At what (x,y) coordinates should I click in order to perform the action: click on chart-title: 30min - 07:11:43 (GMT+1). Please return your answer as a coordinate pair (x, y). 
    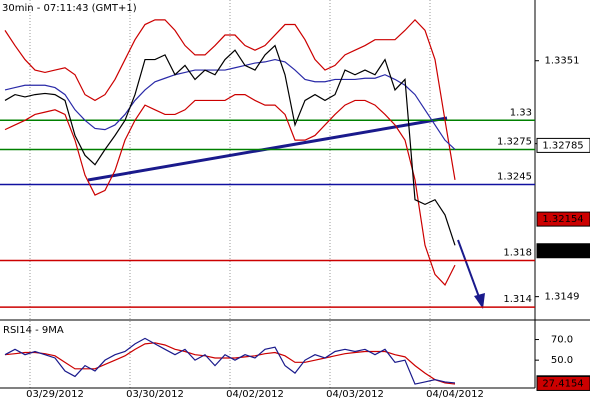
    Looking at the image, I should click on (69, 8).